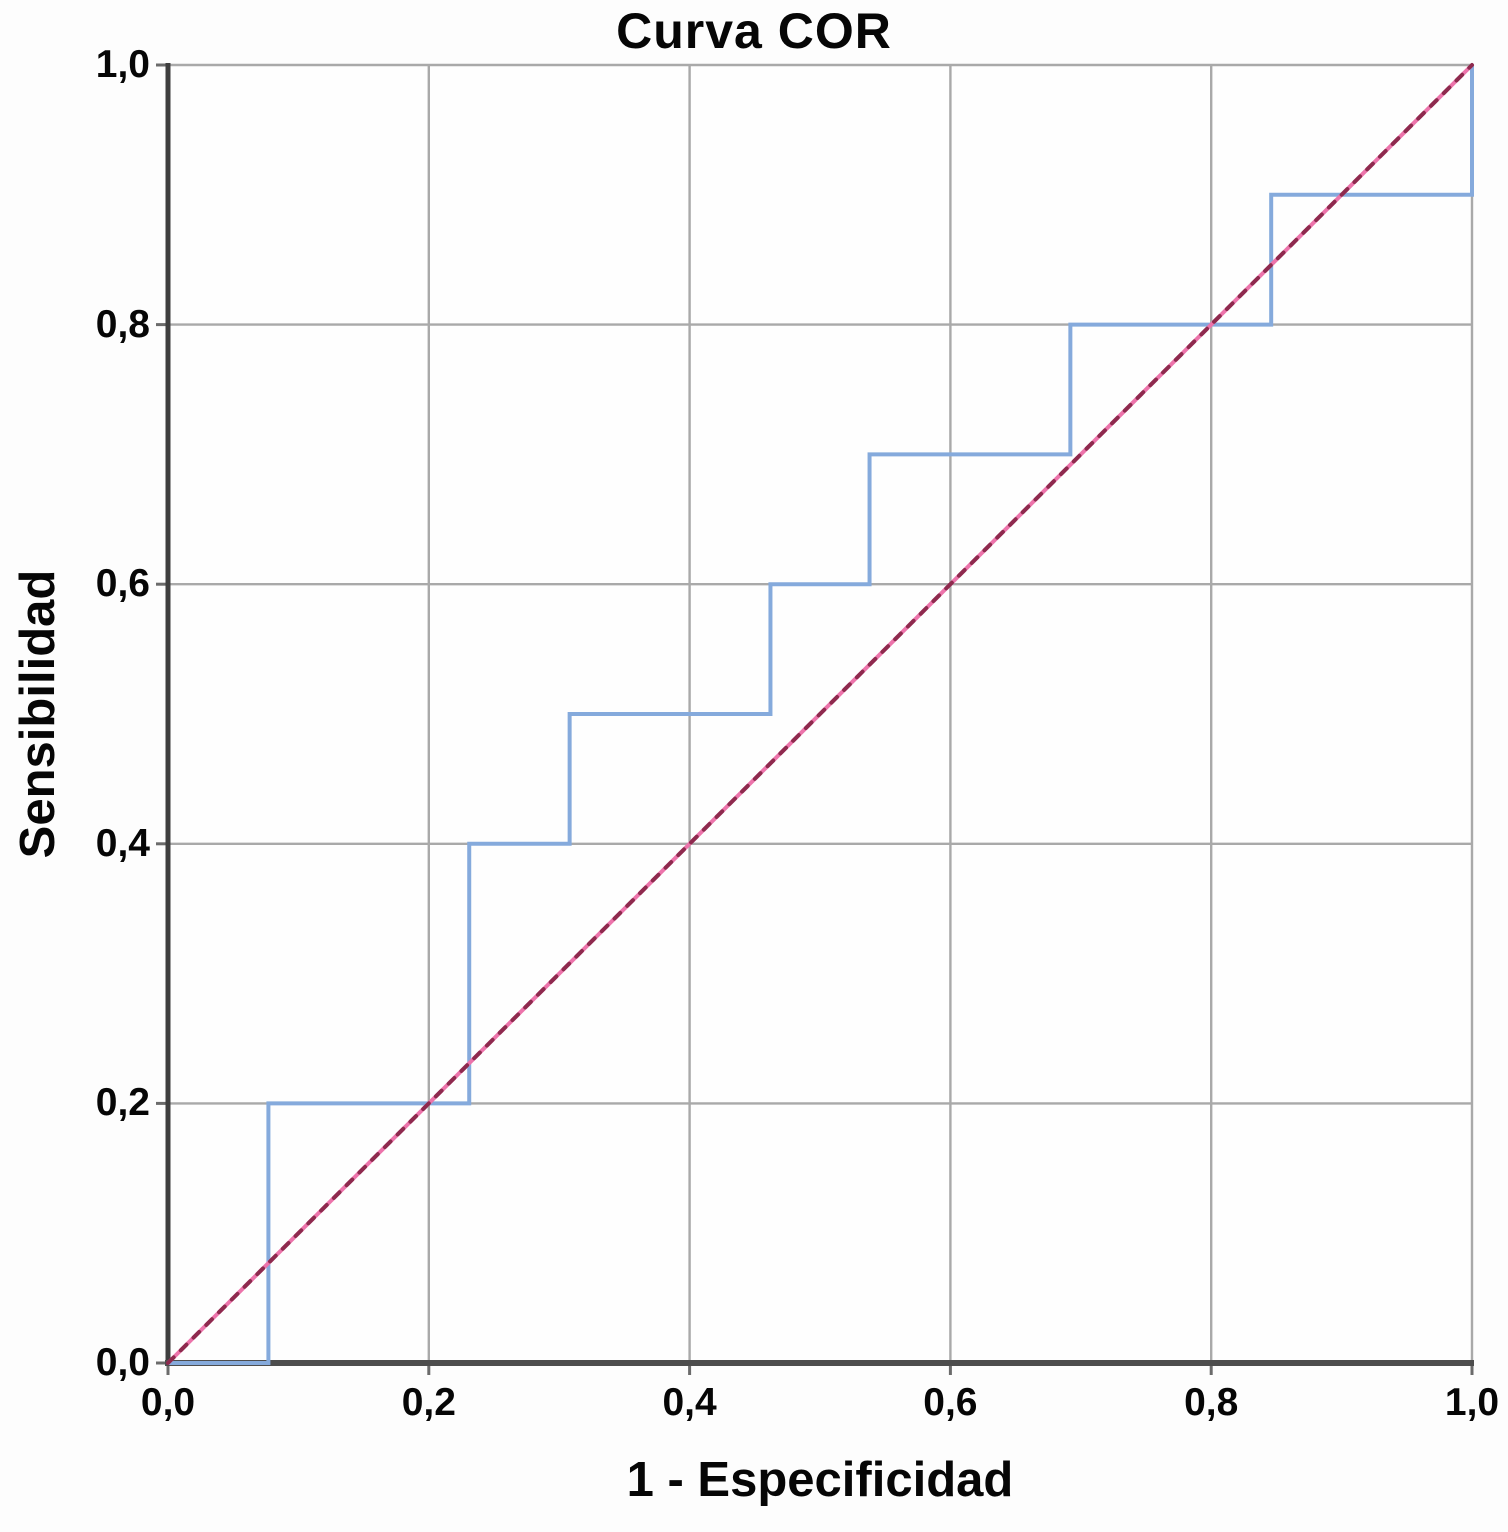  I want to click on chart-title: Curva COR, so click(754, 31).